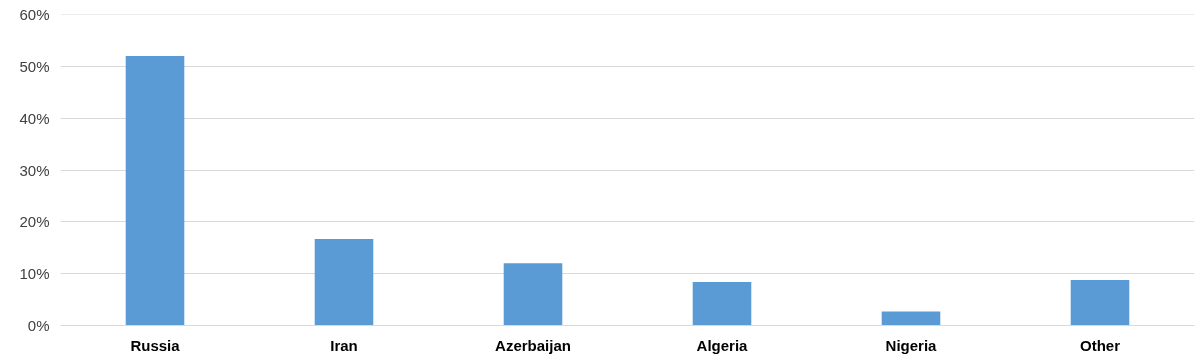  I want to click on x-tick-label: Nigeria, so click(911, 345).